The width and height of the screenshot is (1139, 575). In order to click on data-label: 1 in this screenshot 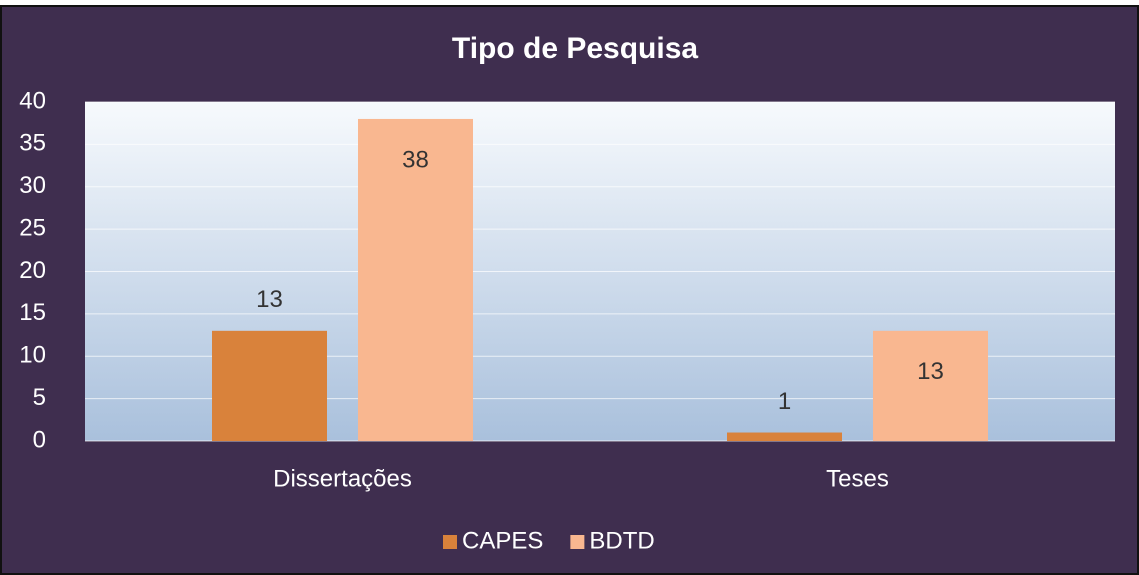, I will do `click(784, 401)`.